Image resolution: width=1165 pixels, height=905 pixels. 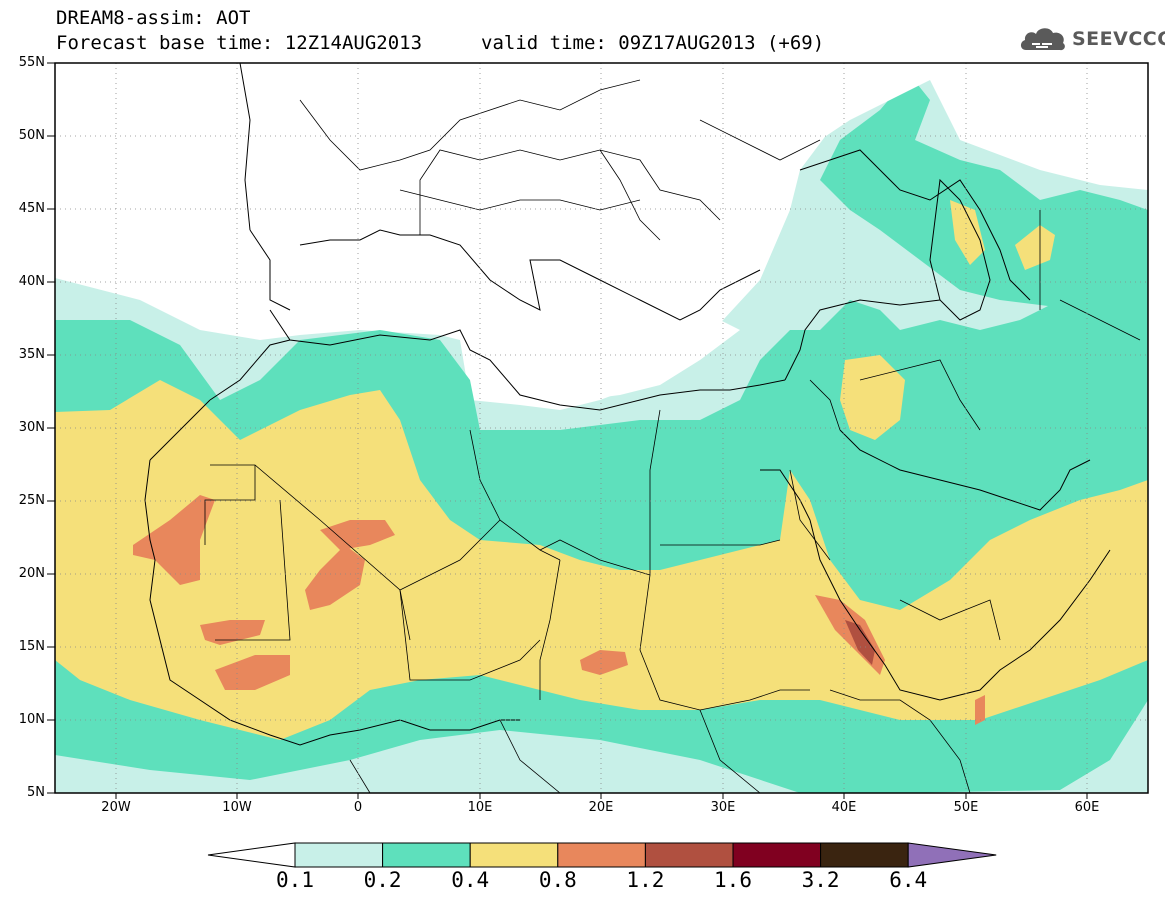 I want to click on aot-layer-0.8-chad, so click(x=604, y=662).